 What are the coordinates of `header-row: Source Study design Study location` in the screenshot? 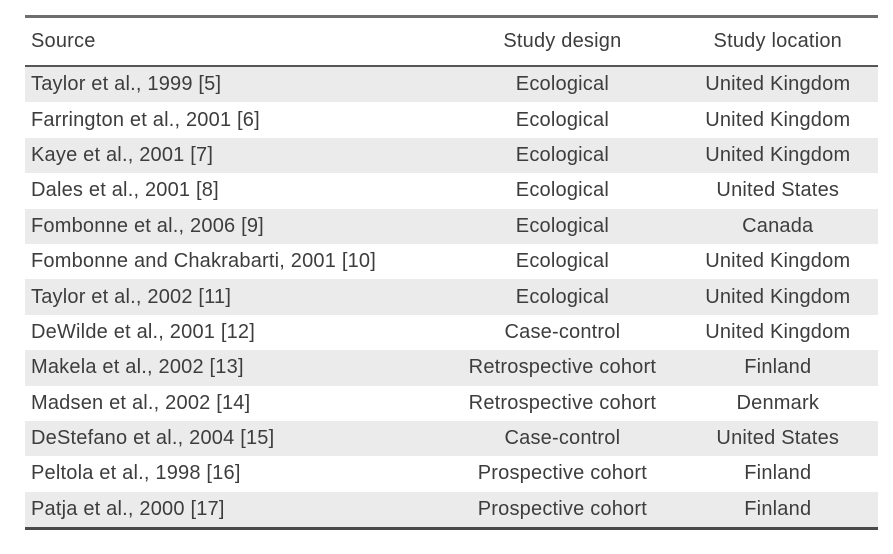 It's located at (451, 41).